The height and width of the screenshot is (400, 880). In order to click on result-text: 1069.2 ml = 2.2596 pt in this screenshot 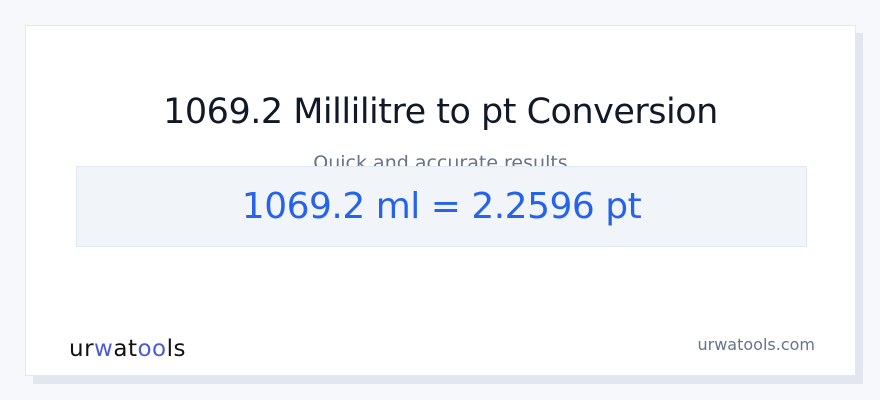, I will do `click(441, 206)`.